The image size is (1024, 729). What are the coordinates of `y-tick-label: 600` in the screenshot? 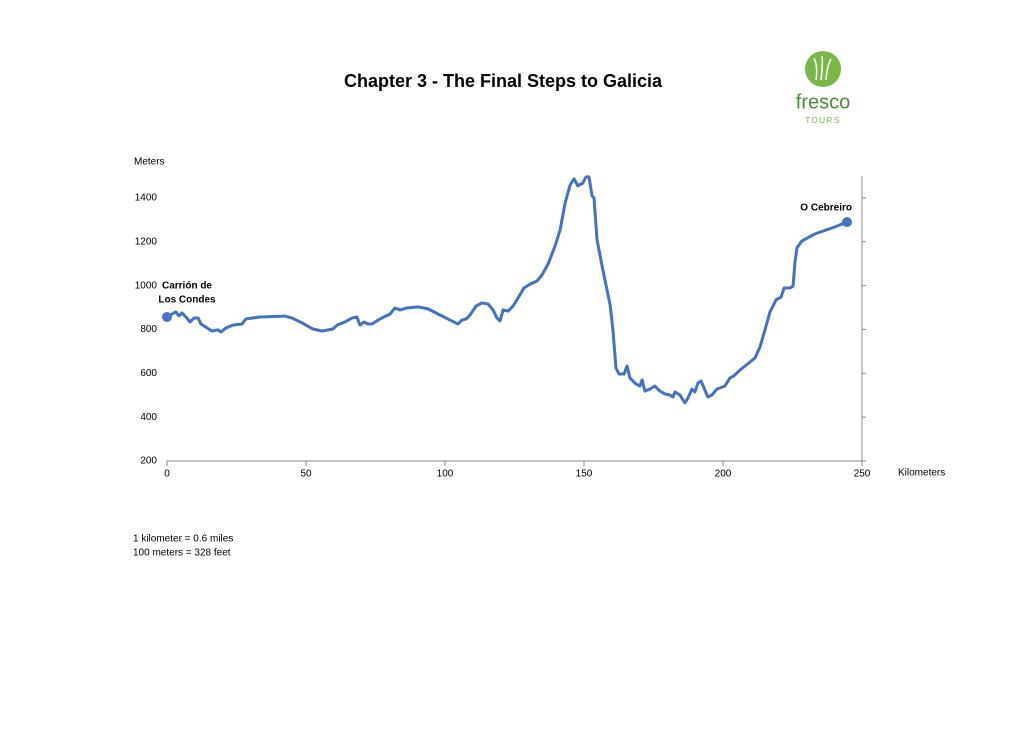 It's located at (148, 373).